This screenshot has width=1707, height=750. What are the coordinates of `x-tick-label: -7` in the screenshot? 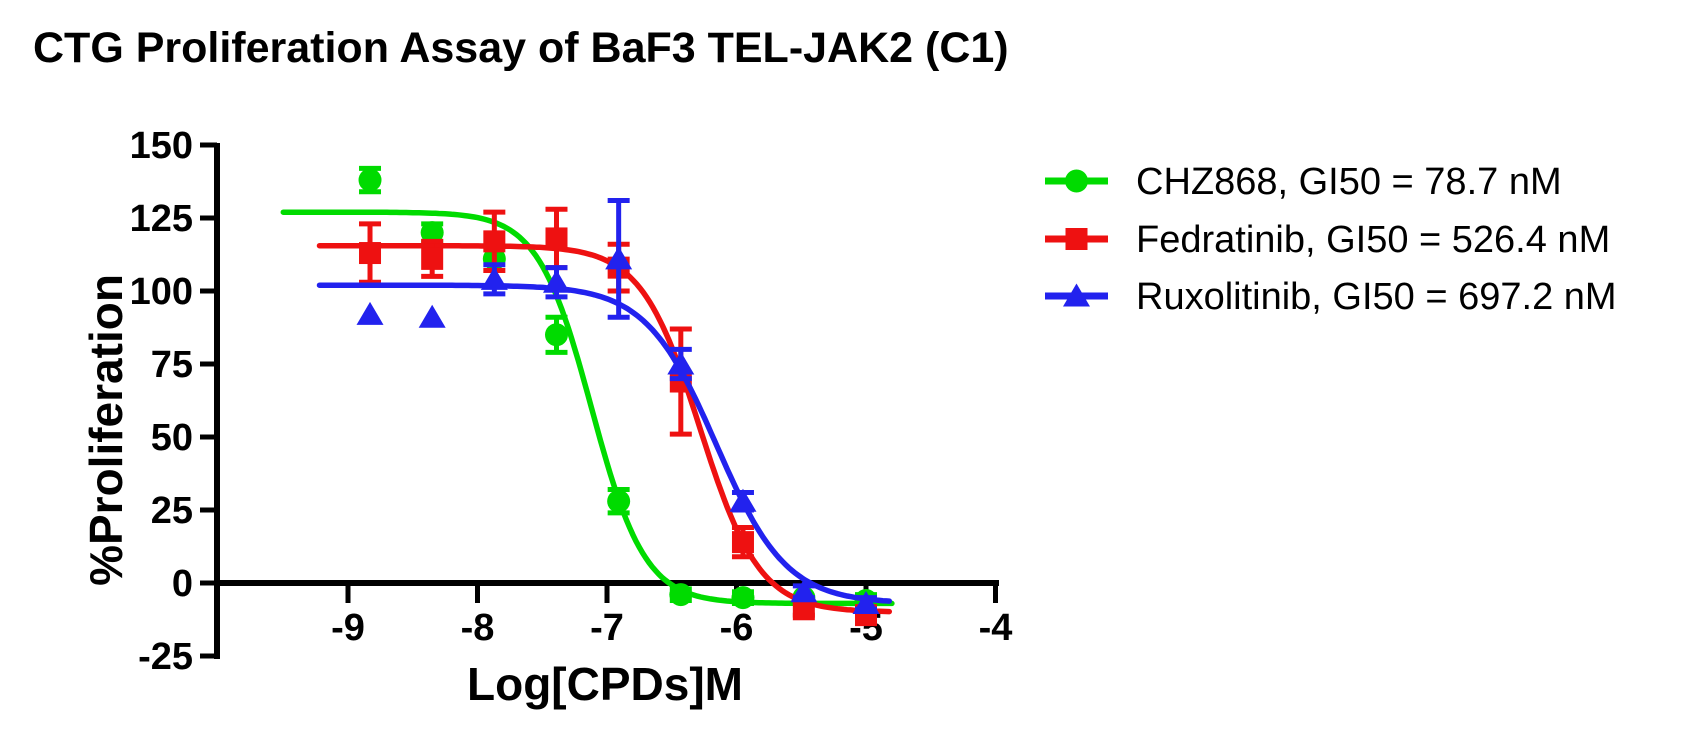 It's located at (607, 628).